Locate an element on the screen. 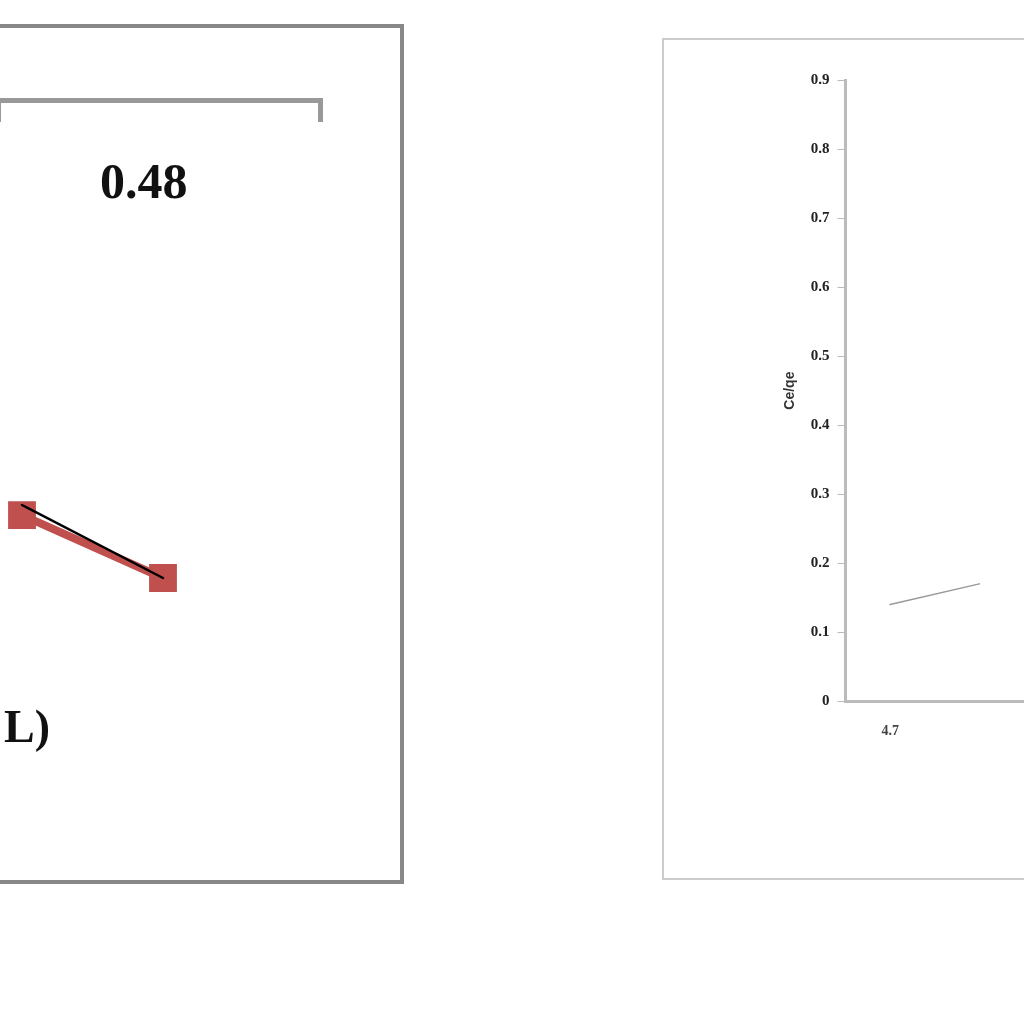  y-tick-label: 0.9 is located at coordinates (820, 78).